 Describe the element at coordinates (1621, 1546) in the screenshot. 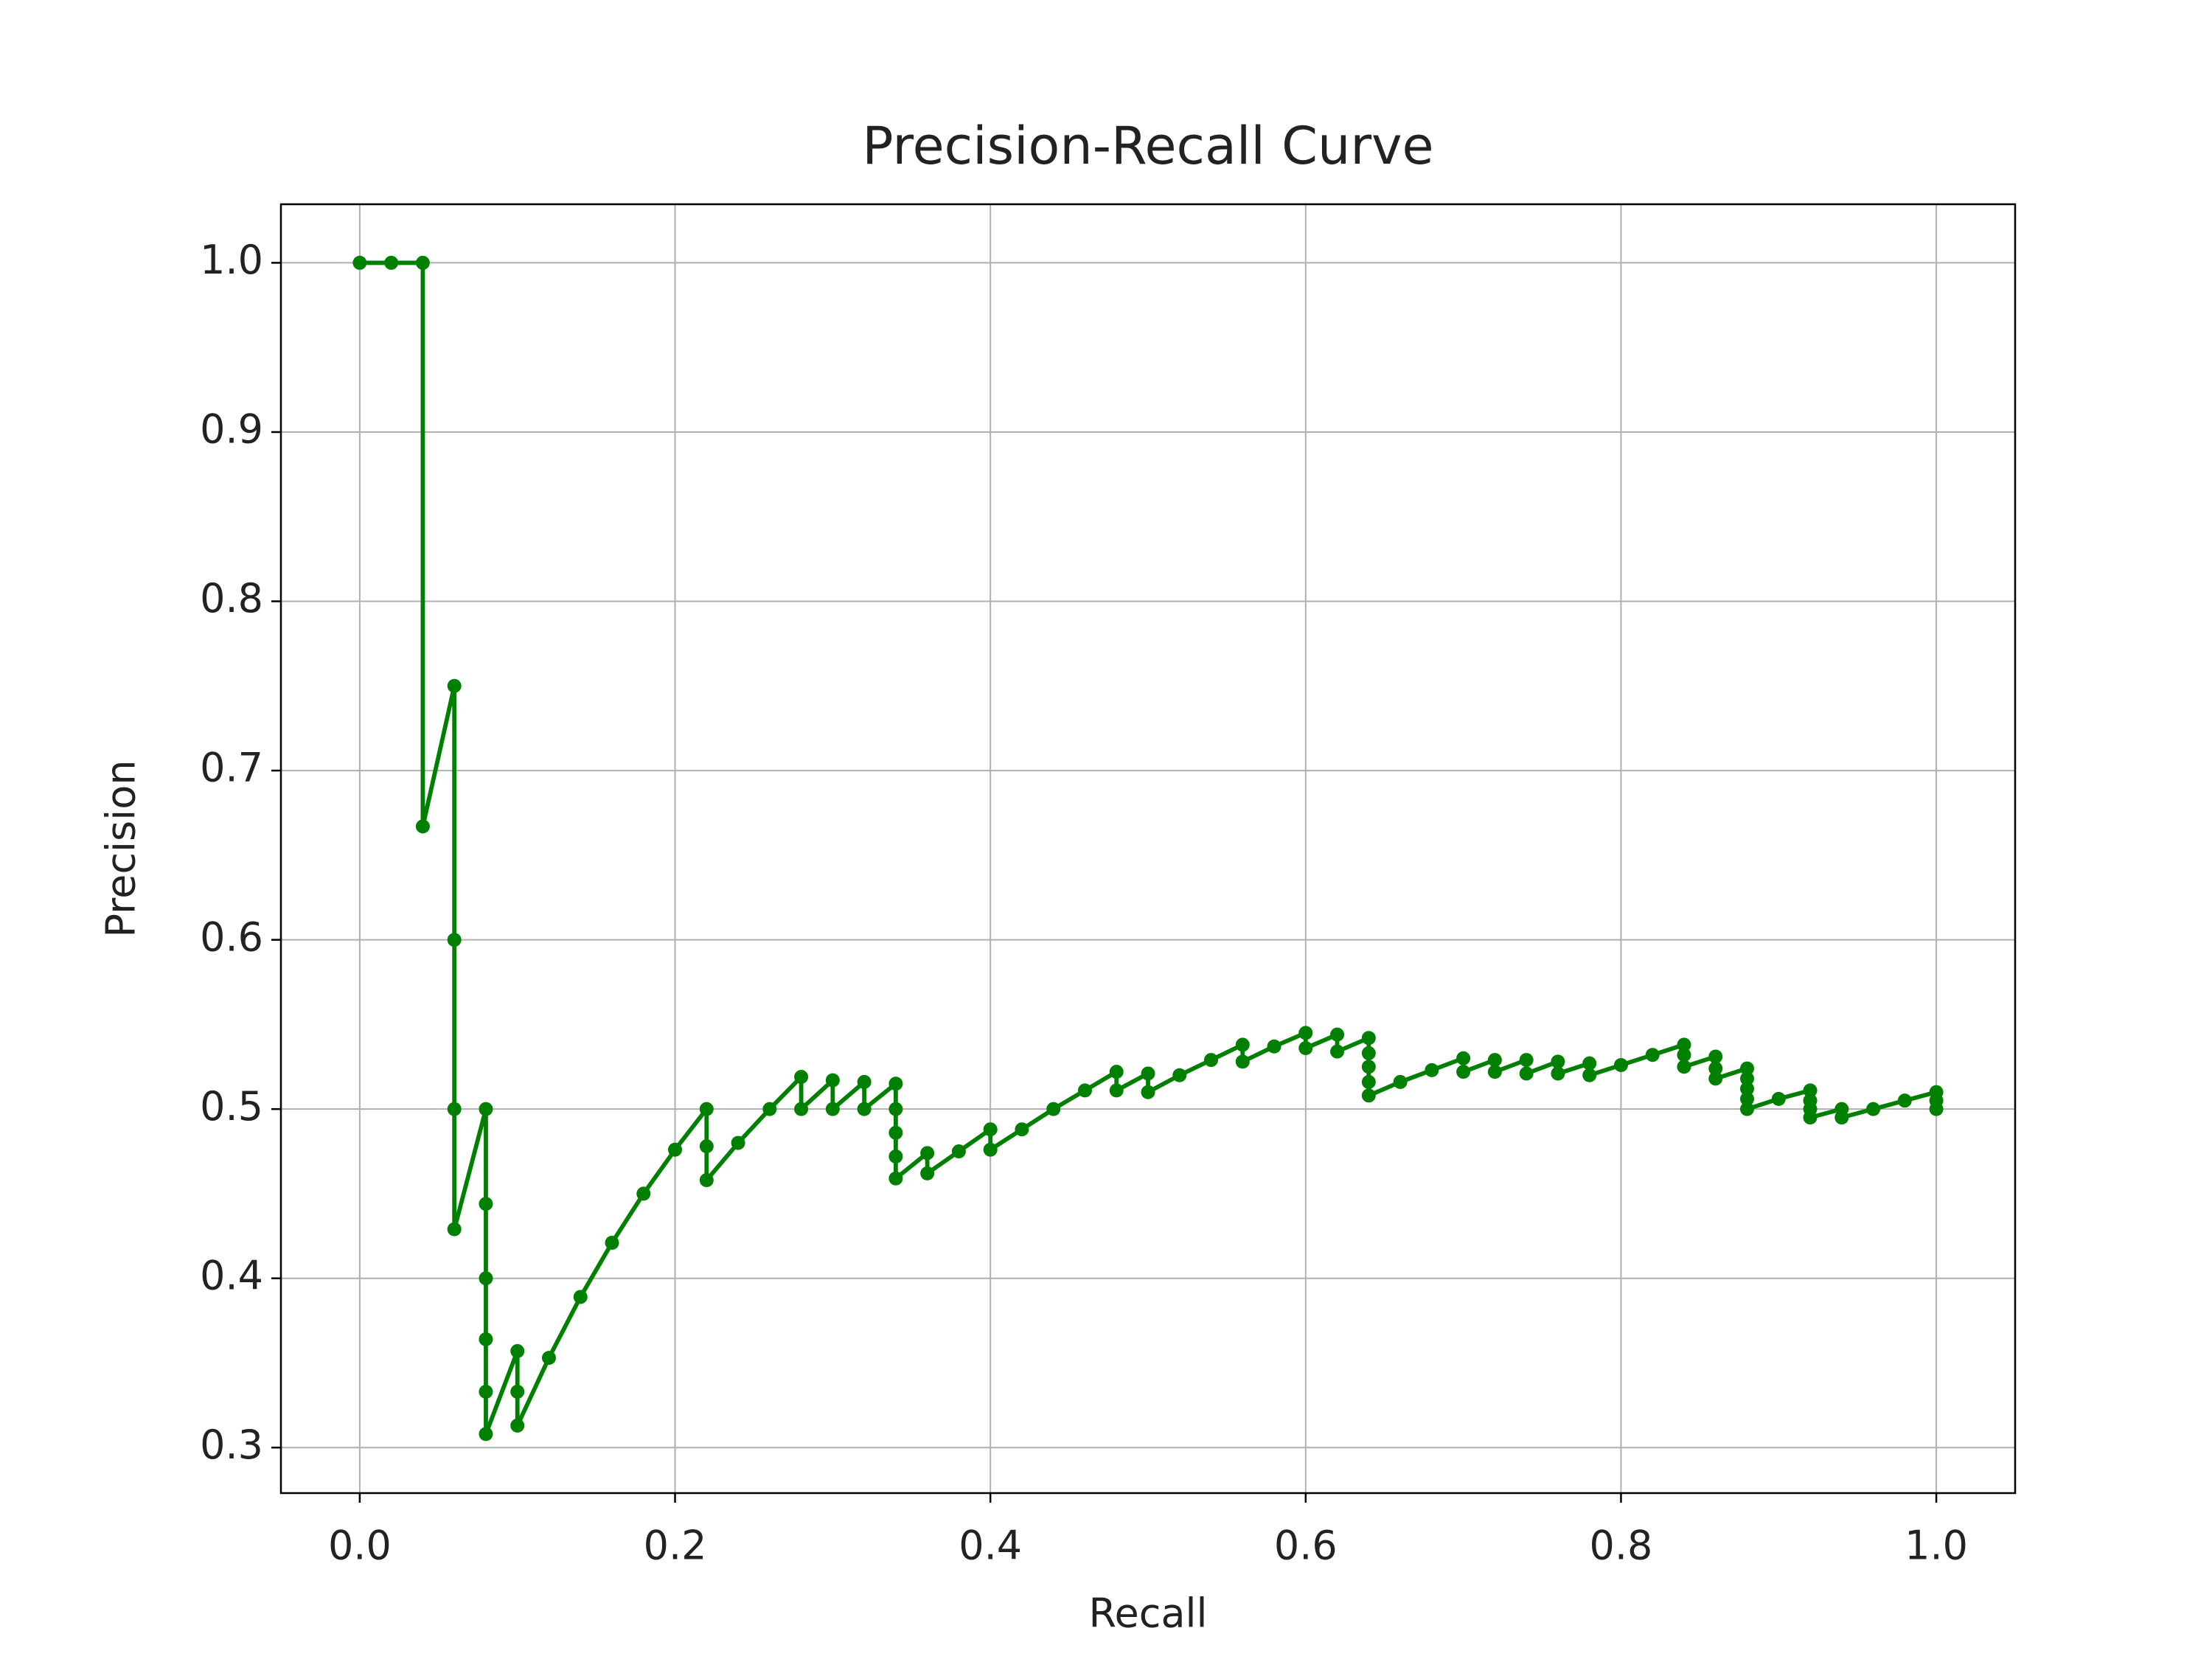

I see `x-tick-label: 0.8` at that location.